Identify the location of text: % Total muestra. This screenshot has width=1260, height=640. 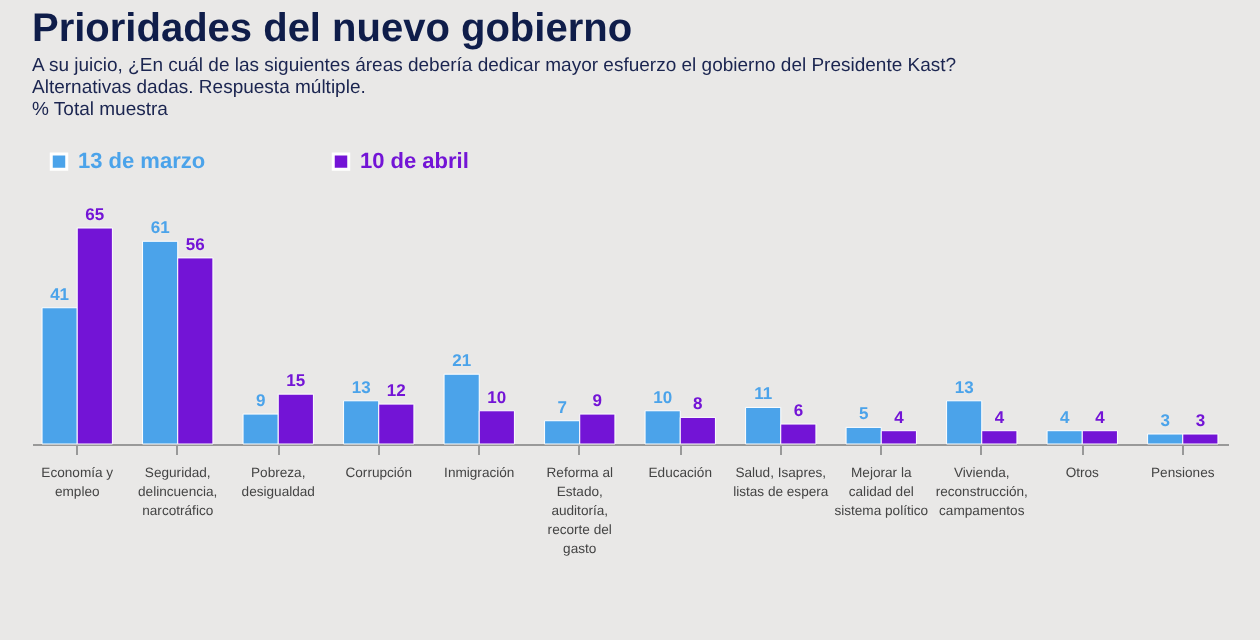
(101, 110).